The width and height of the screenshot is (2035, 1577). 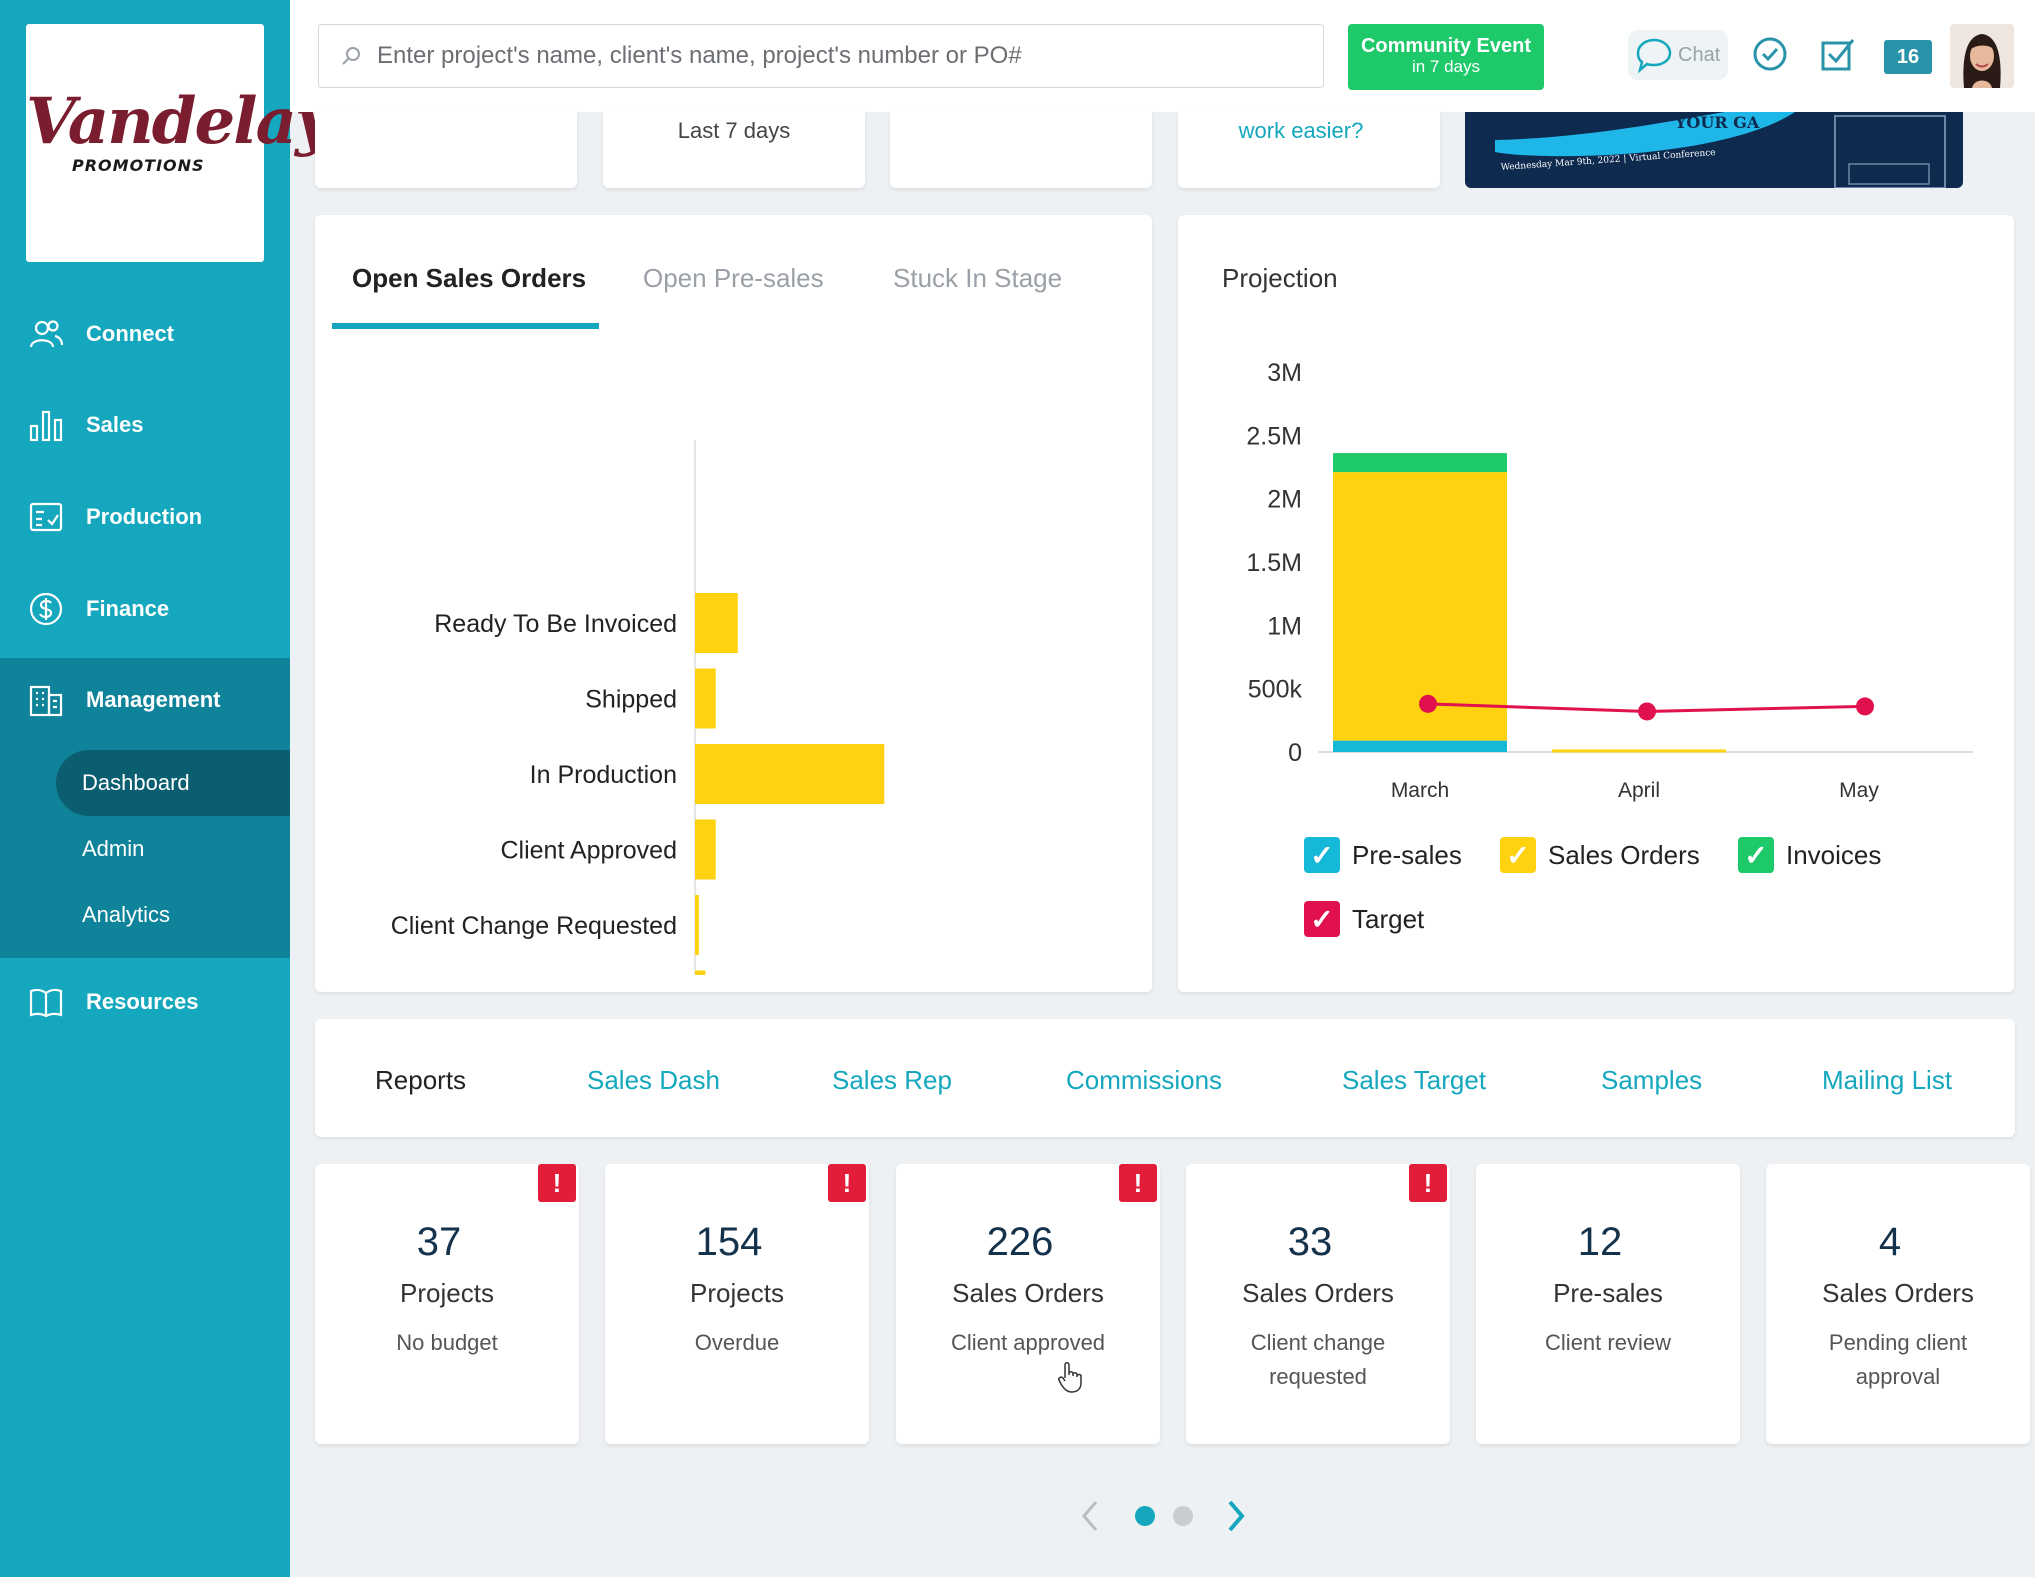 What do you see at coordinates (1609, 580) in the screenshot?
I see `projection-stacked-chart: 0 500k 1M 1.5M 2M 2.5M 3M March April May` at bounding box center [1609, 580].